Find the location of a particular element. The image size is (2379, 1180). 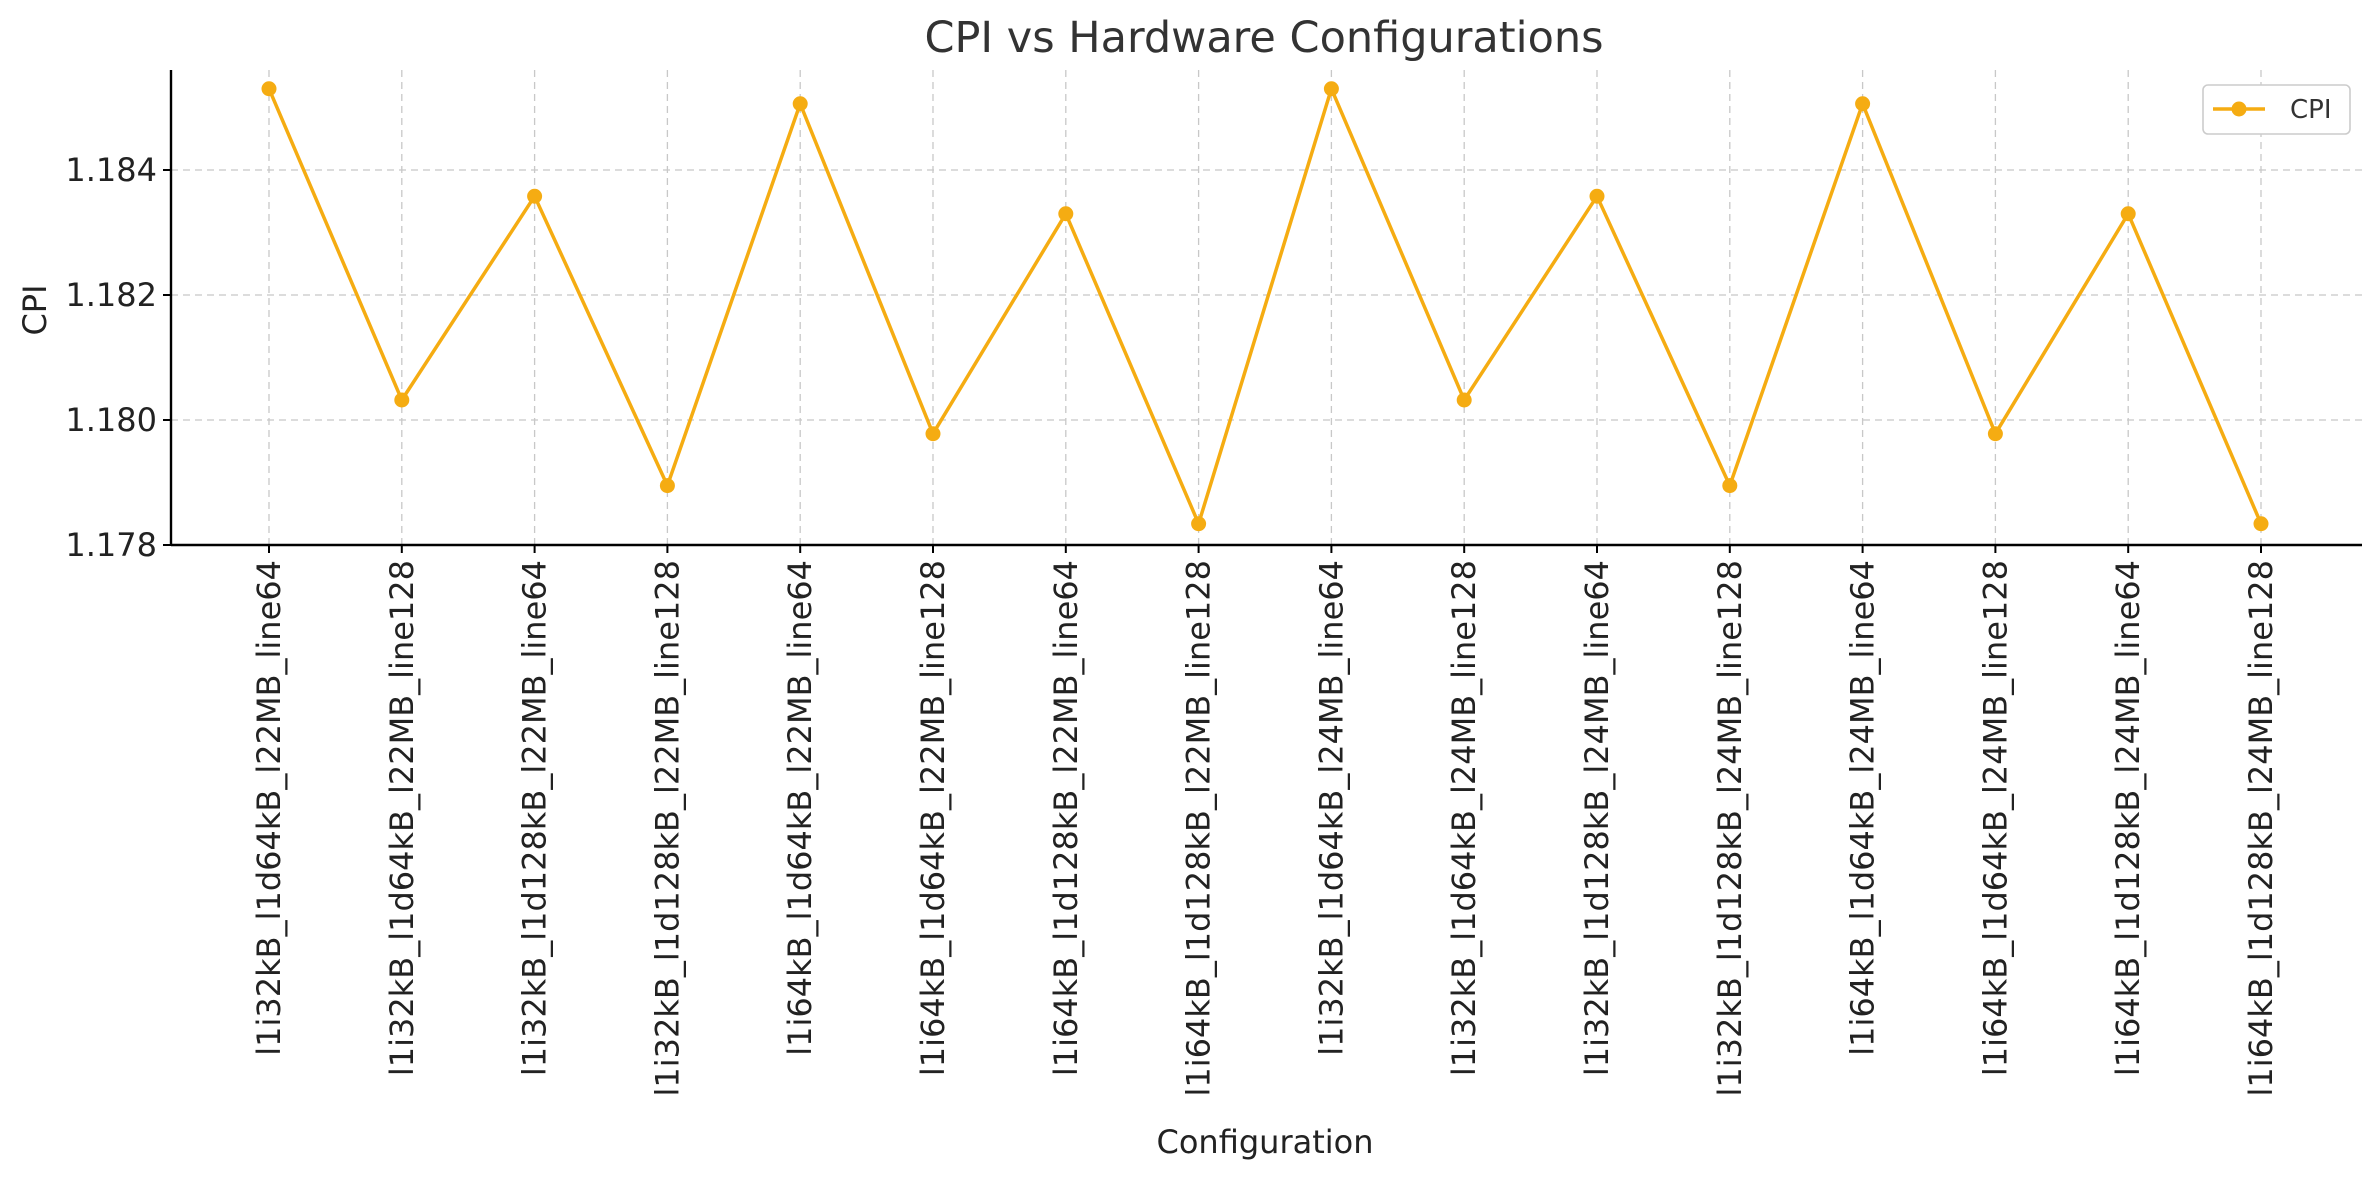

x-tick-label: l1i64kB_l1d64kB_l22MB_line128 is located at coordinates (933, 818).